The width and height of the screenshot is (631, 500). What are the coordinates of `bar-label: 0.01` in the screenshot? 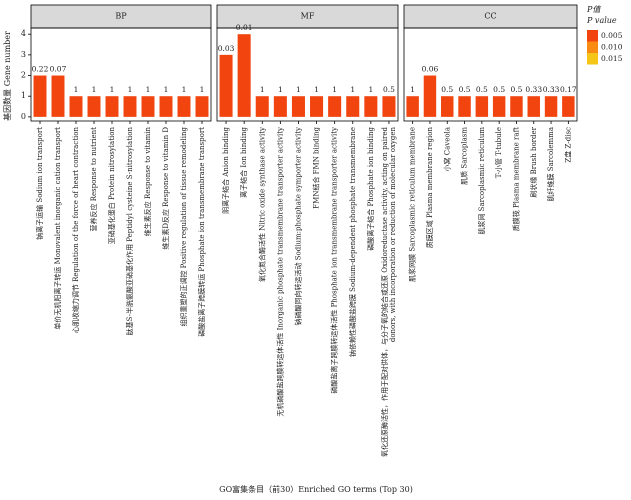 It's located at (244, 27).